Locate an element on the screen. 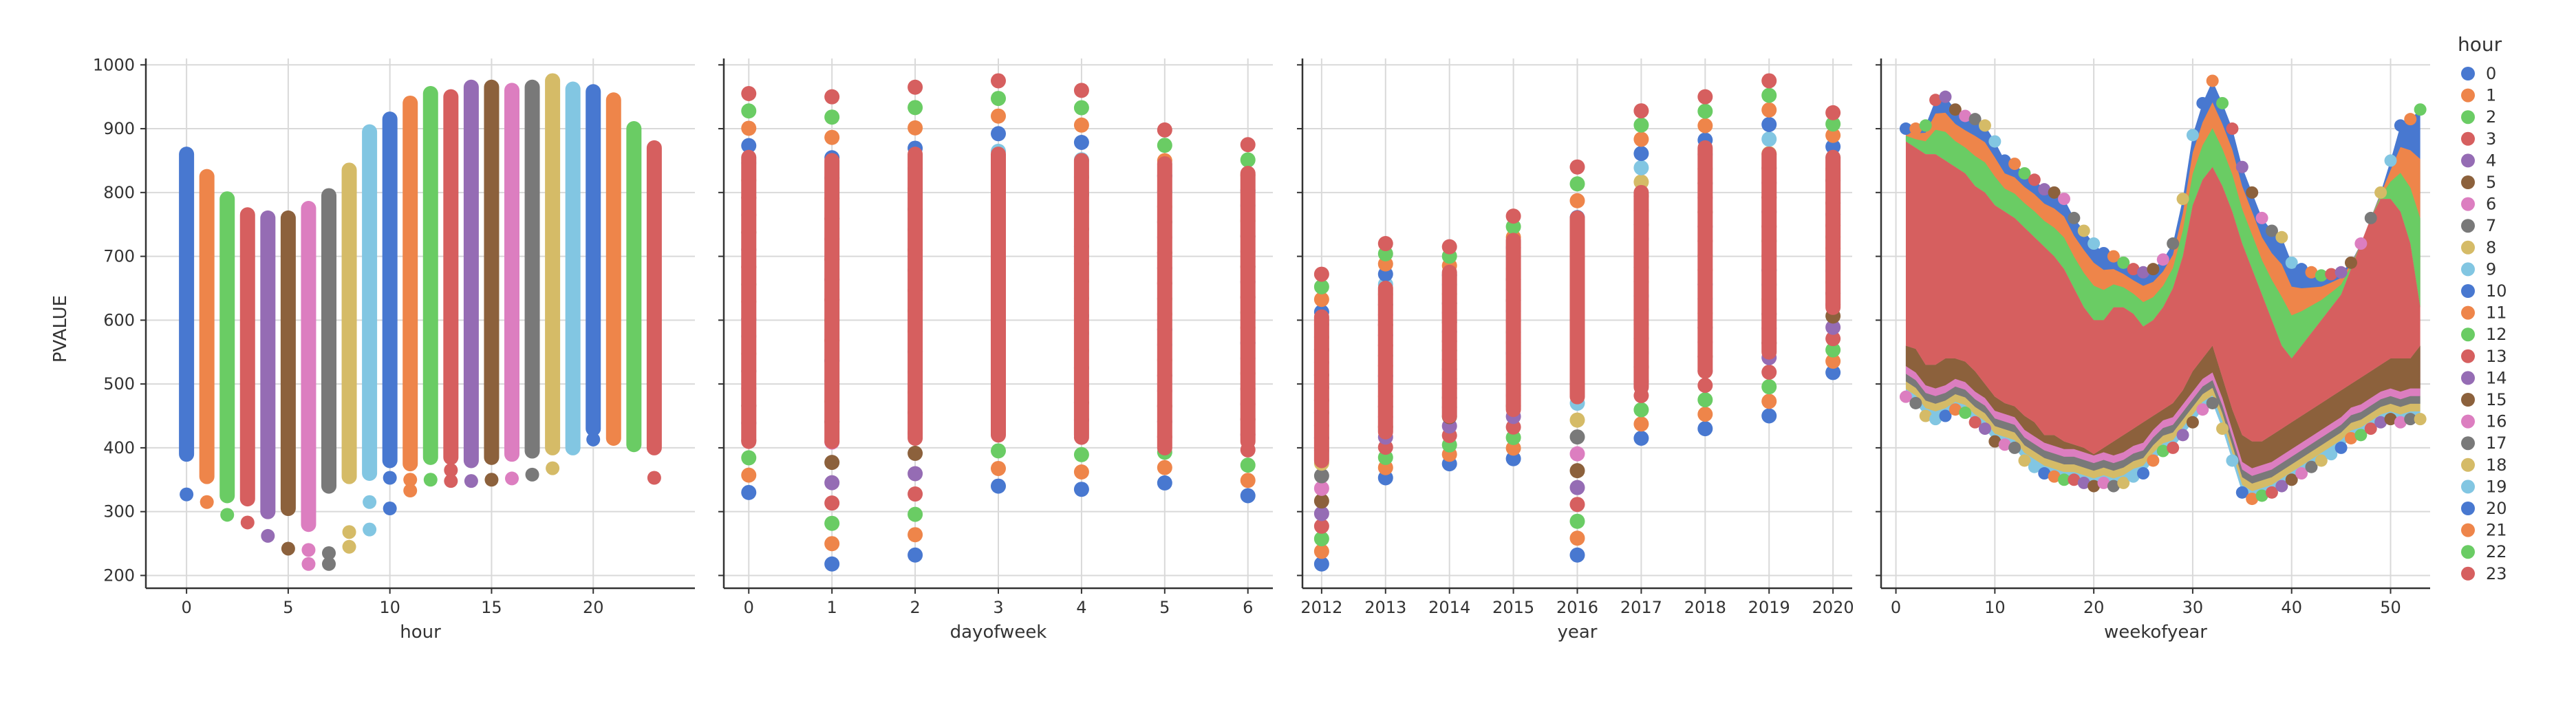 The image size is (2576, 710). legend-item: 12 is located at coordinates (2484, 334).